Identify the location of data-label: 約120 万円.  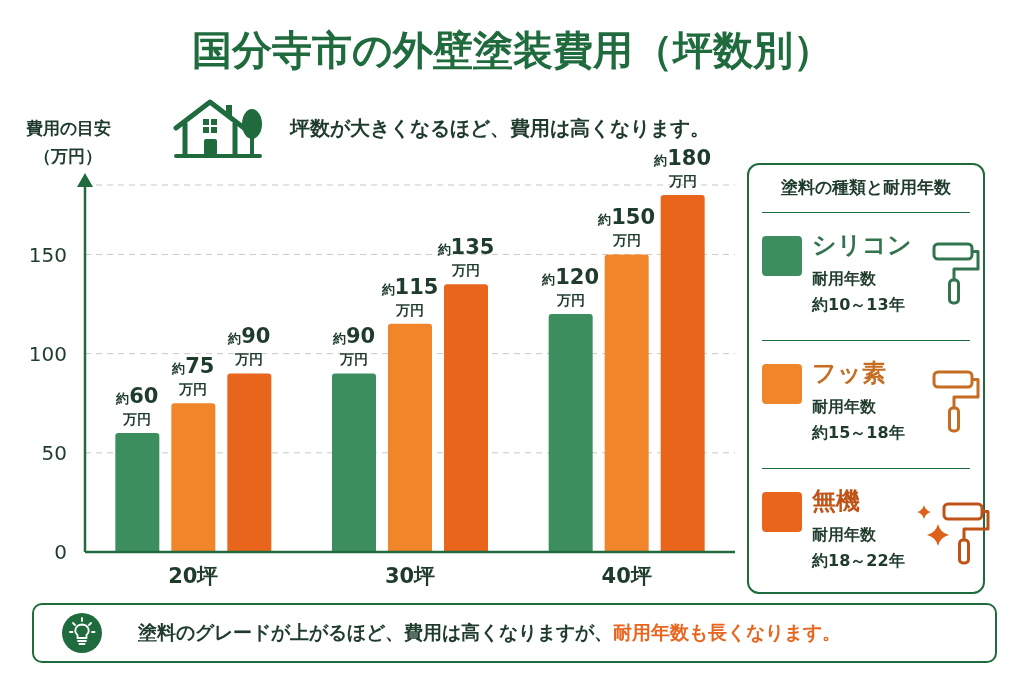
(570, 286).